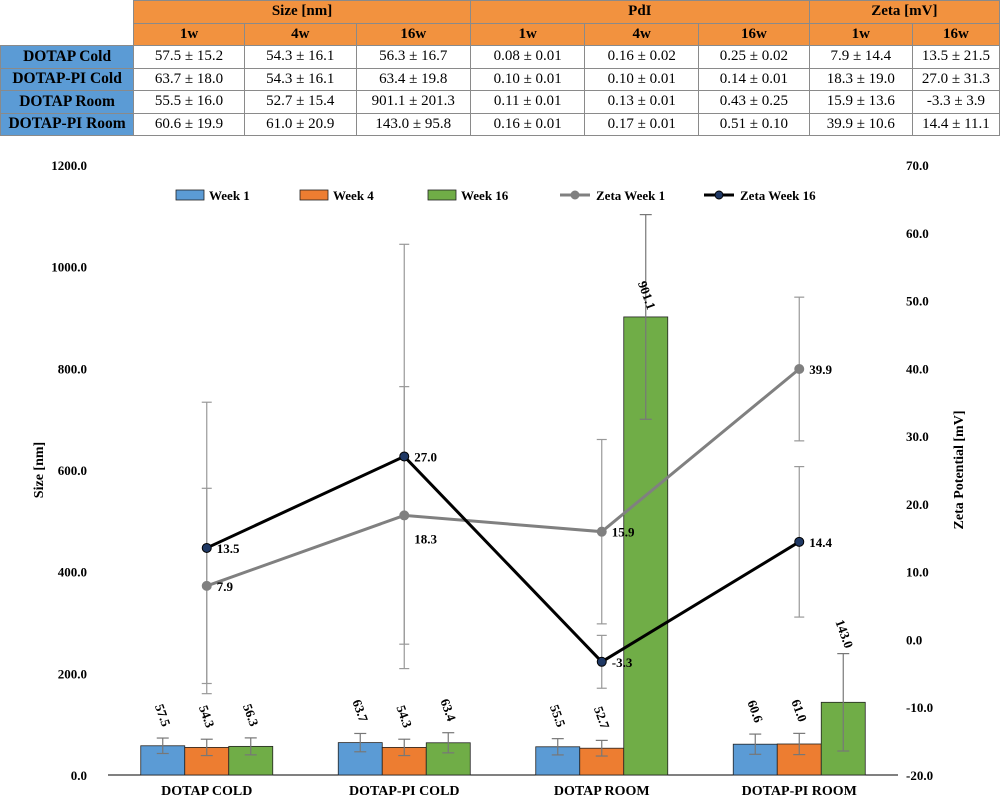  I want to click on table-group-header: PdI, so click(639, 12).